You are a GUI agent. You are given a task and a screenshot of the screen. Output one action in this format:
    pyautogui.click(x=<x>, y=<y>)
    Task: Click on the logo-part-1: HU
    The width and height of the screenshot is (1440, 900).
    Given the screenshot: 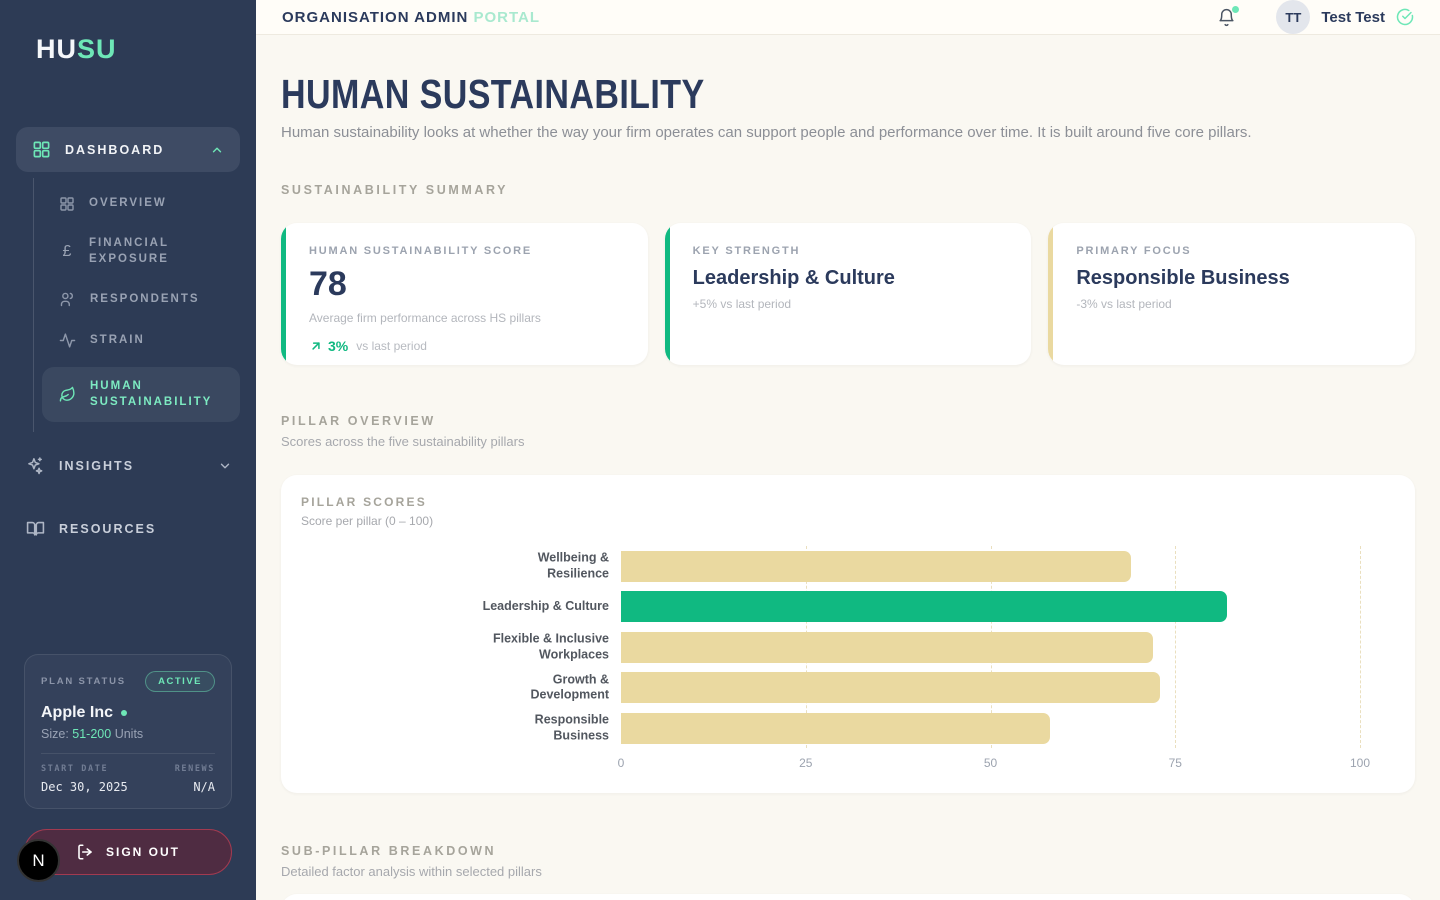 What is the action you would take?
    pyautogui.click(x=56, y=49)
    